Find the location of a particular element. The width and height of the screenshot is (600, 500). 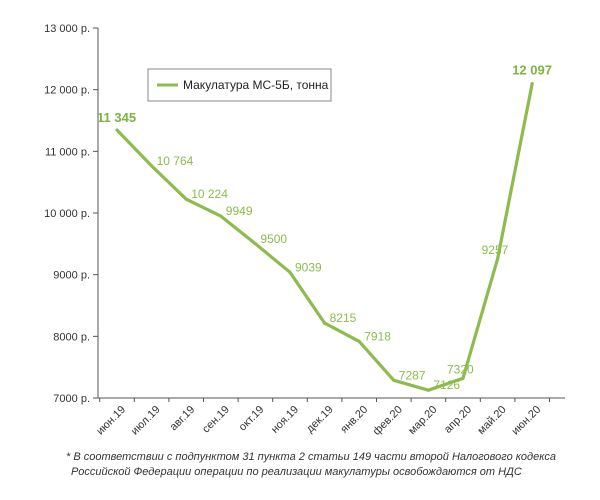

data-label: 10 764 is located at coordinates (175, 161).